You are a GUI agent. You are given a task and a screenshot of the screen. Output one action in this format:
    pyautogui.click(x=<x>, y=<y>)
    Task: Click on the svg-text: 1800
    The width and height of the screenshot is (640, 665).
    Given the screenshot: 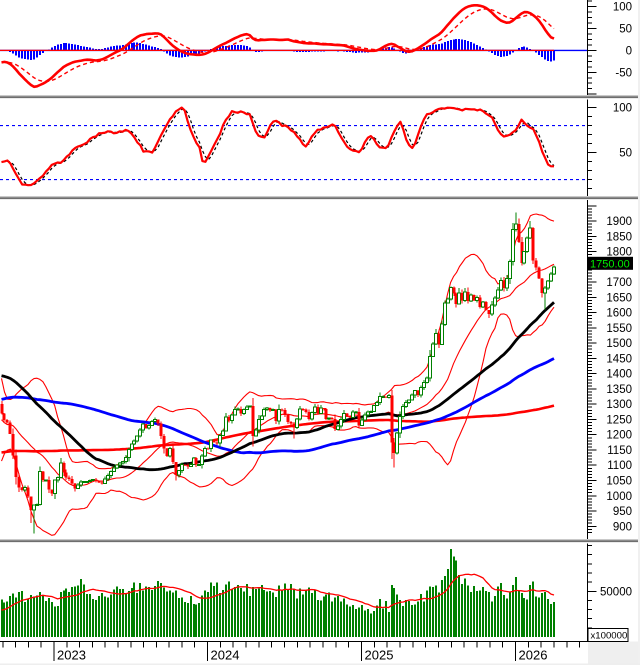 What is the action you would take?
    pyautogui.click(x=619, y=253)
    